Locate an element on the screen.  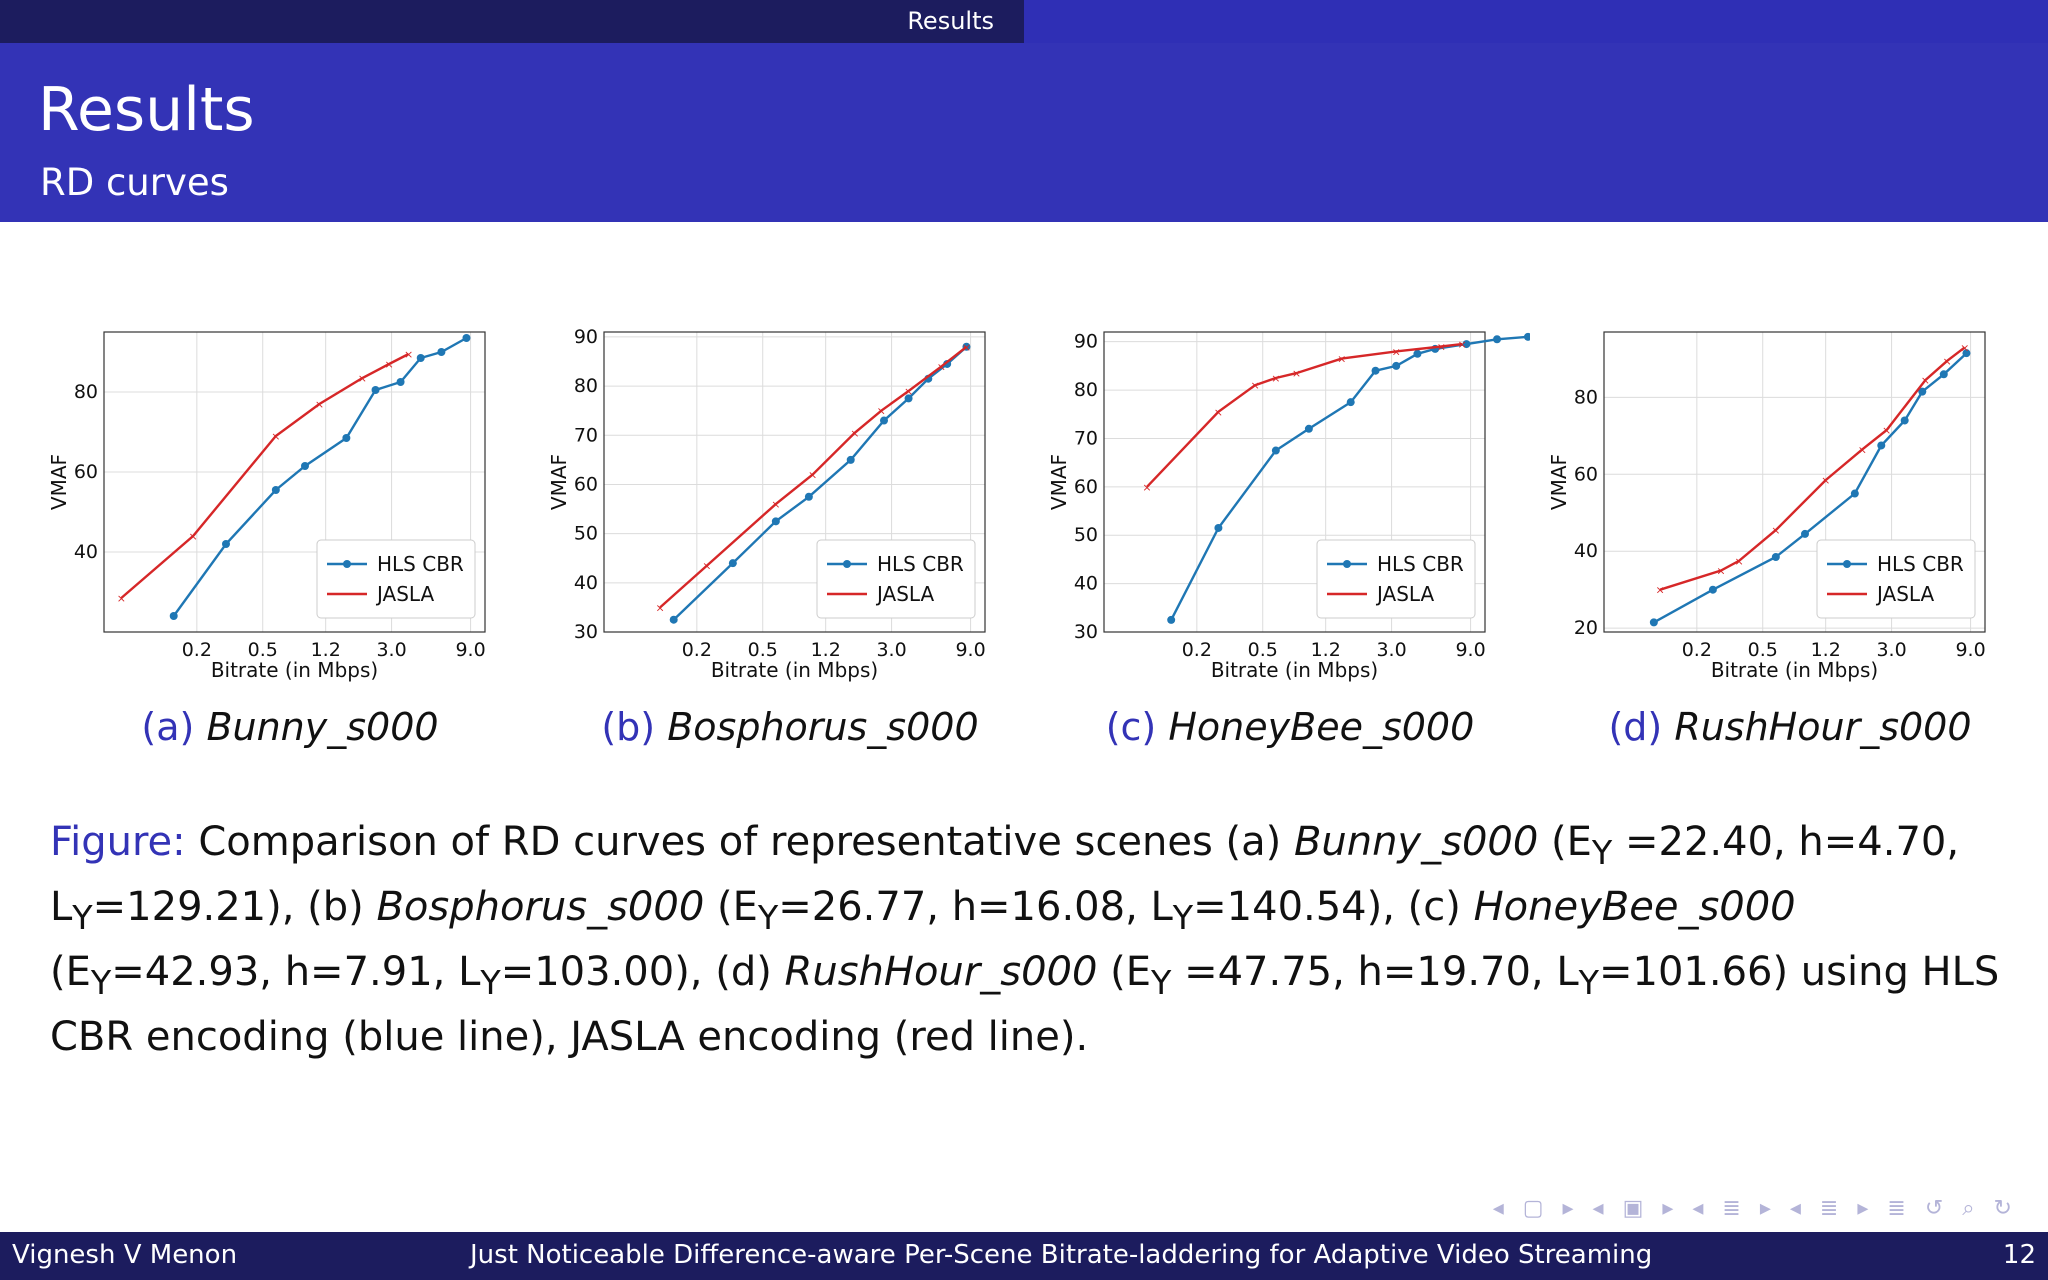
subcaption-b: (b) Bosphorus_s000 is located at coordinates (790, 727).